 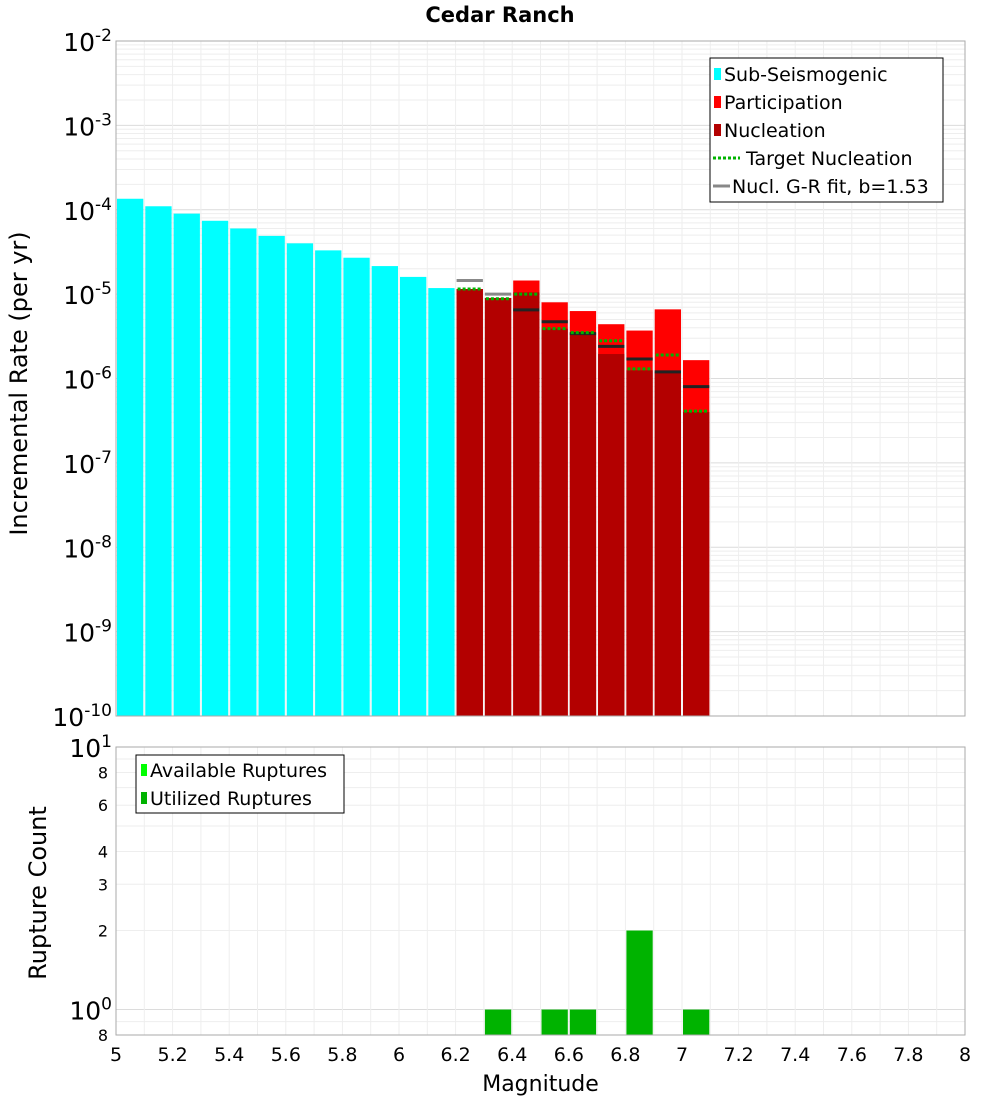 What do you see at coordinates (682, 1055) in the screenshot?
I see `x-tick-label: 7` at bounding box center [682, 1055].